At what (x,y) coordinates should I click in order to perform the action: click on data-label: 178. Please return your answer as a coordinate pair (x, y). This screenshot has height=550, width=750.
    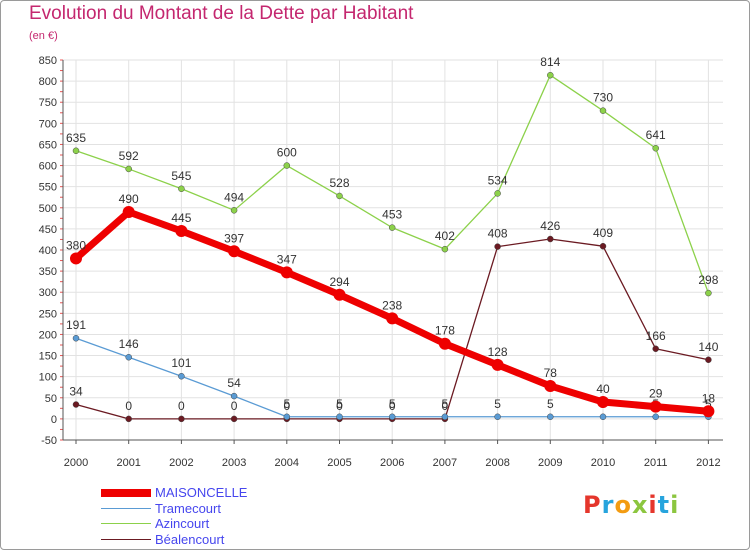
    Looking at the image, I should click on (445, 331).